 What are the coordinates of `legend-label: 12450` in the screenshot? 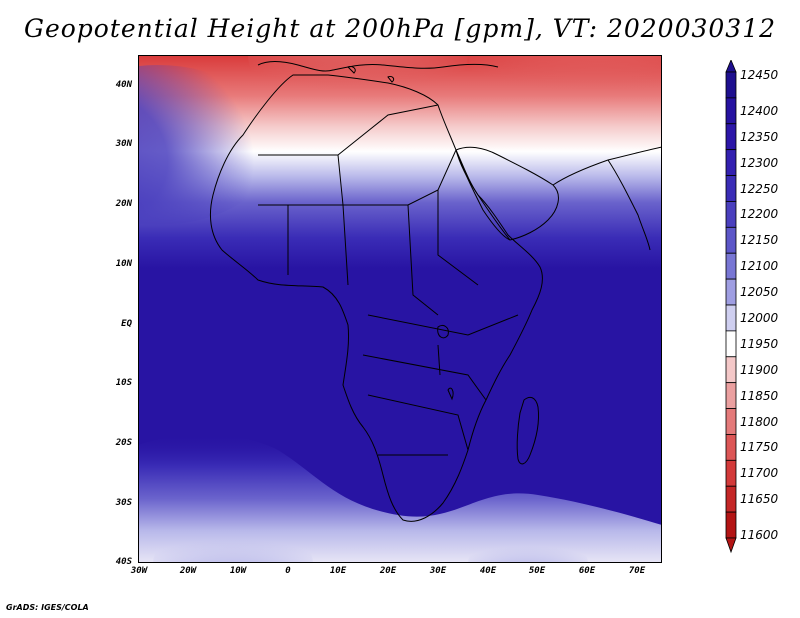 It's located at (759, 75).